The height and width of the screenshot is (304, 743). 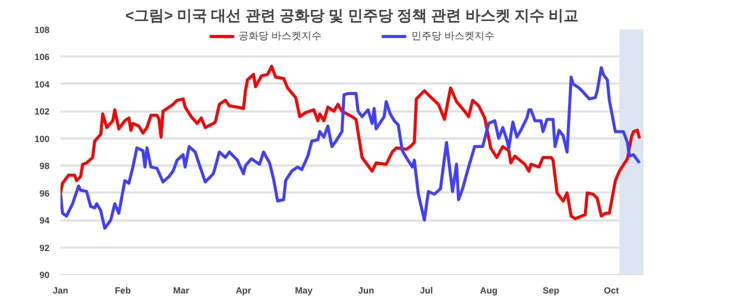 What do you see at coordinates (44, 275) in the screenshot?
I see `y-tick-label: 90` at bounding box center [44, 275].